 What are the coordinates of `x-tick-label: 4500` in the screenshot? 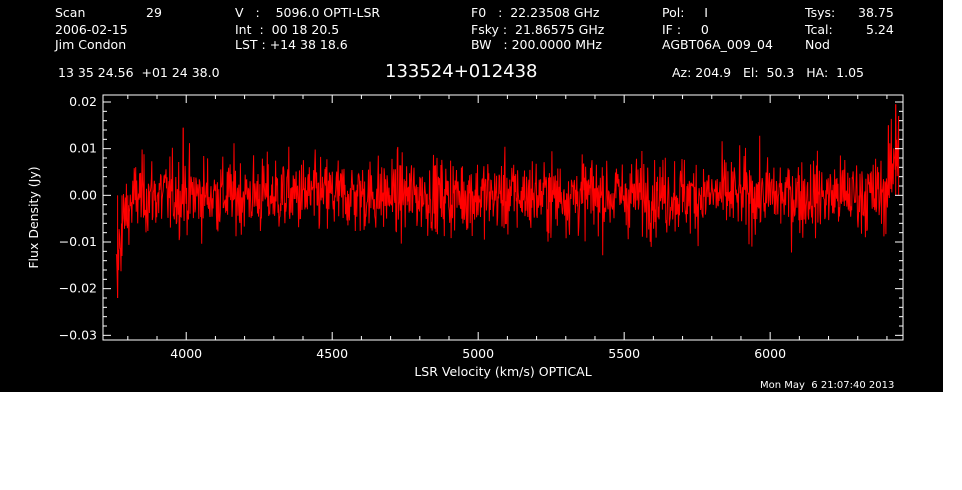 It's located at (332, 353).